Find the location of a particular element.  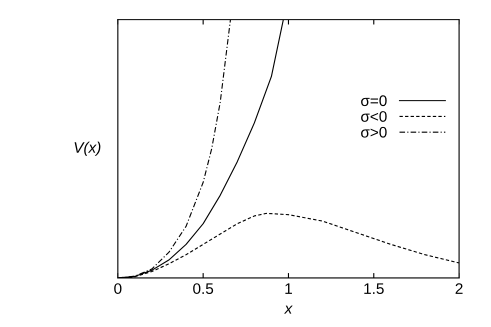

x-tick-label: 2 is located at coordinates (459, 288).